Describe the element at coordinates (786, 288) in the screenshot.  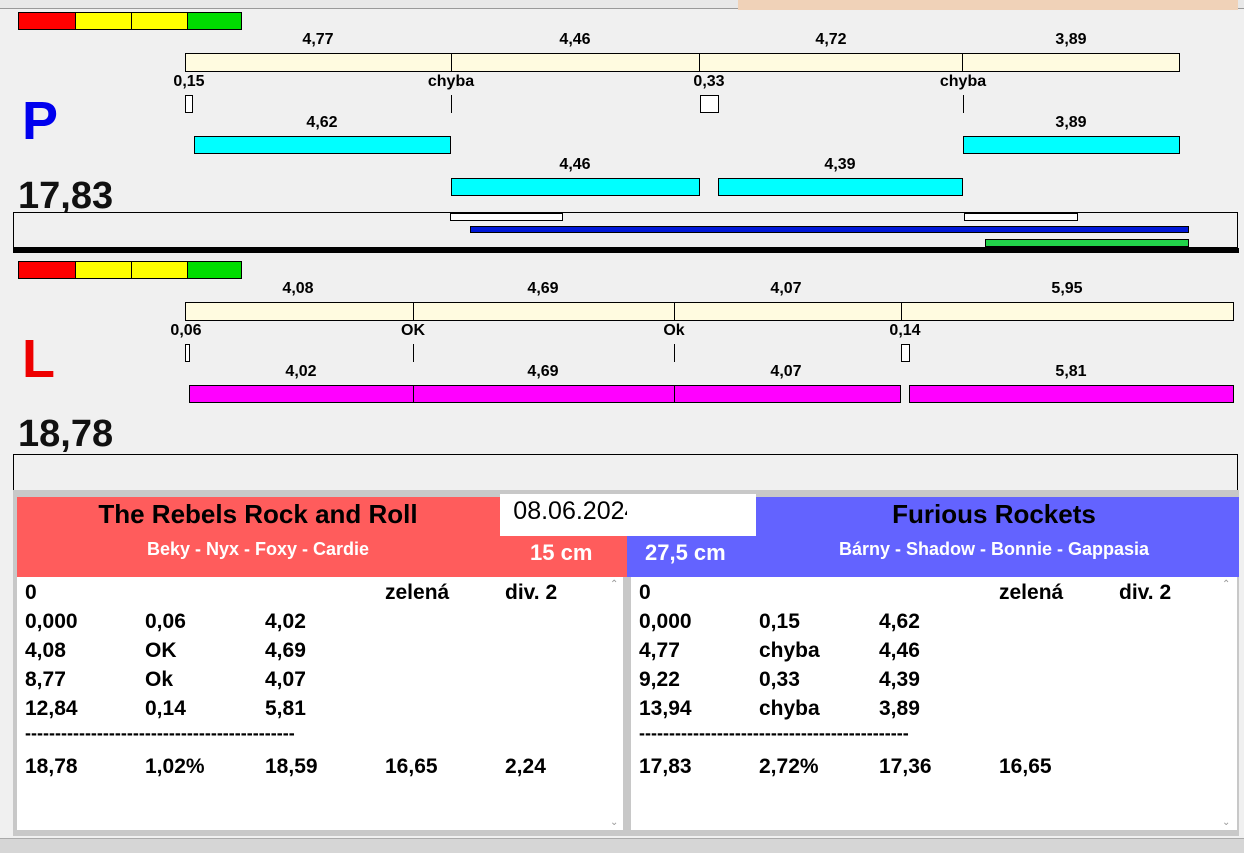
I see `split-time: 4,07` at that location.